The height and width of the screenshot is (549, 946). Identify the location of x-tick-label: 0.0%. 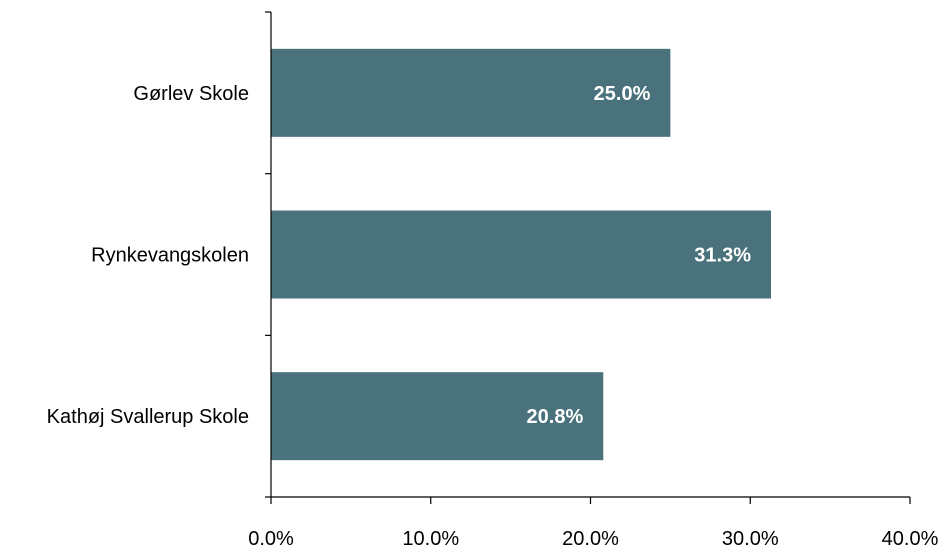
(271, 538).